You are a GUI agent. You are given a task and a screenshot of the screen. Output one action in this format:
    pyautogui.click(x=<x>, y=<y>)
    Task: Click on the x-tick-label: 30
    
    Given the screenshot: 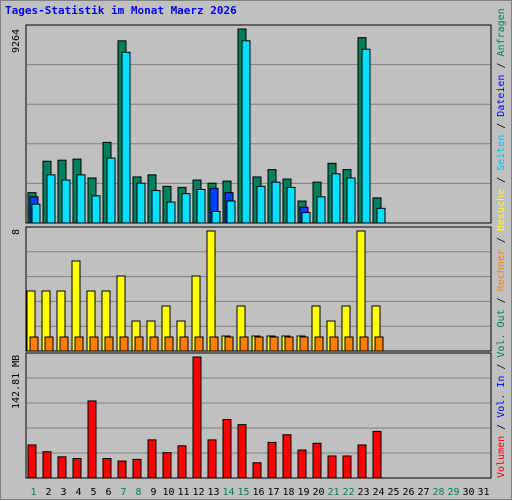 What is the action you would take?
    pyautogui.click(x=468, y=492)
    